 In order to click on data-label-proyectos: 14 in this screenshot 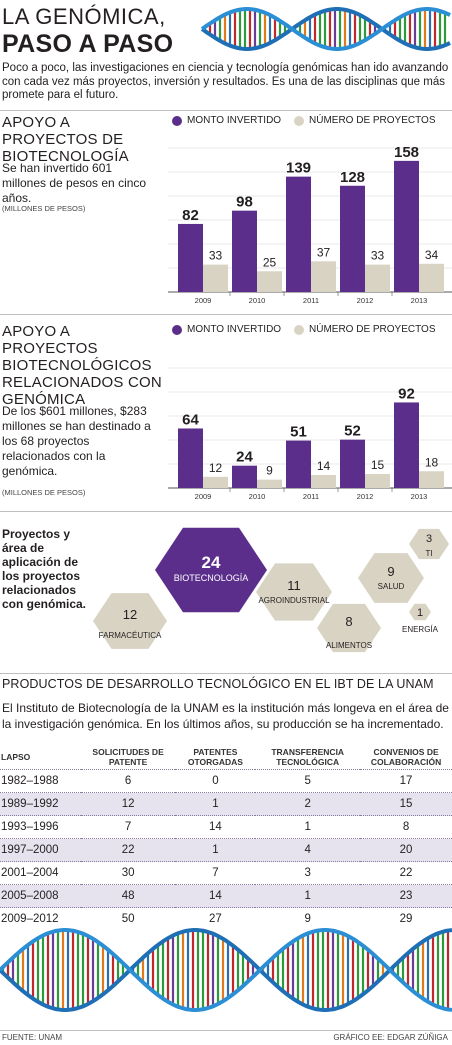, I will do `click(324, 466)`.